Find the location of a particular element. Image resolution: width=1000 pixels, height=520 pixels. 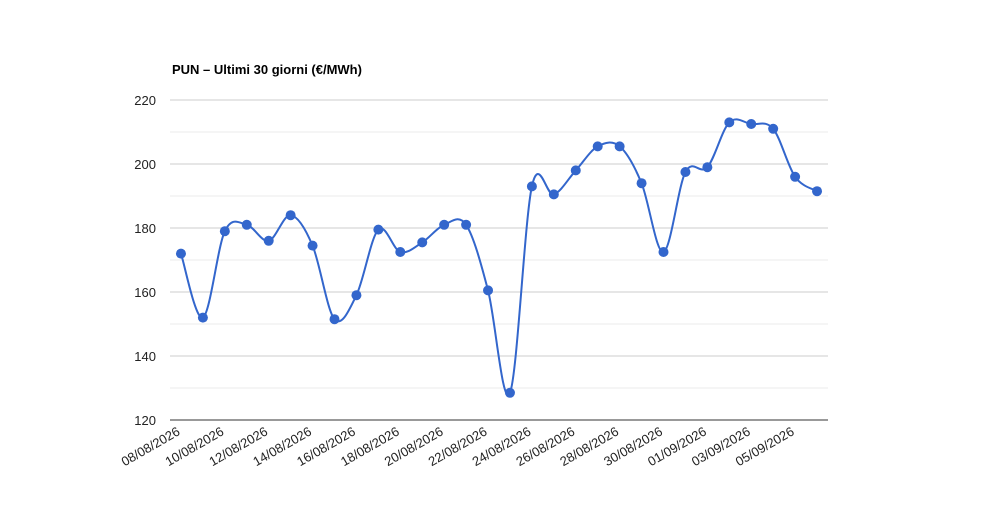

y-tick-label: 140 is located at coordinates (145, 356).